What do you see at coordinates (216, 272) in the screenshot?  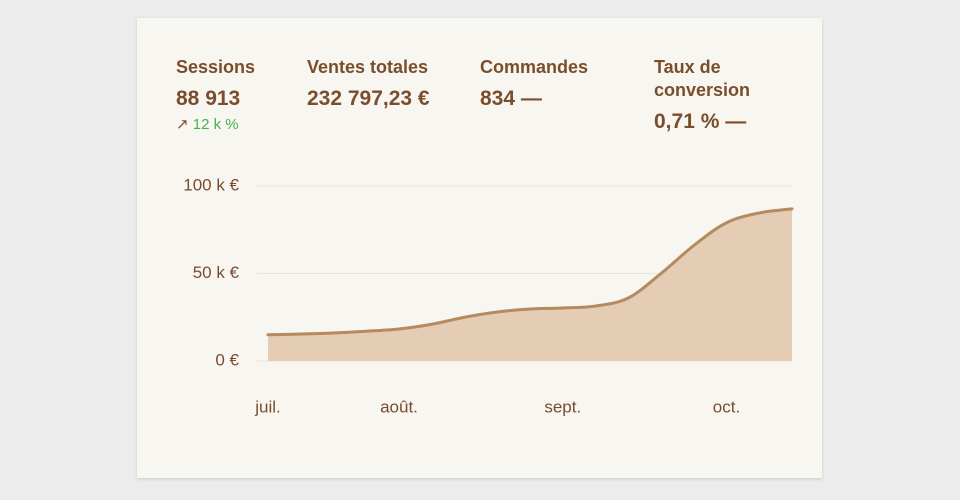 I see `y-tick-label: 50 k €` at bounding box center [216, 272].